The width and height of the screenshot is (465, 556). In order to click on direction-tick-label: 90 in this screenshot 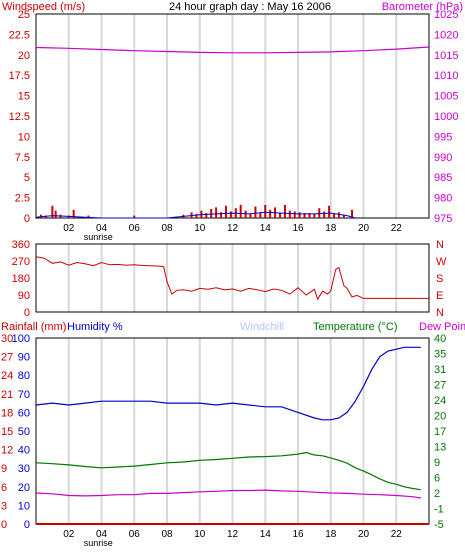, I will do `click(24, 296)`.